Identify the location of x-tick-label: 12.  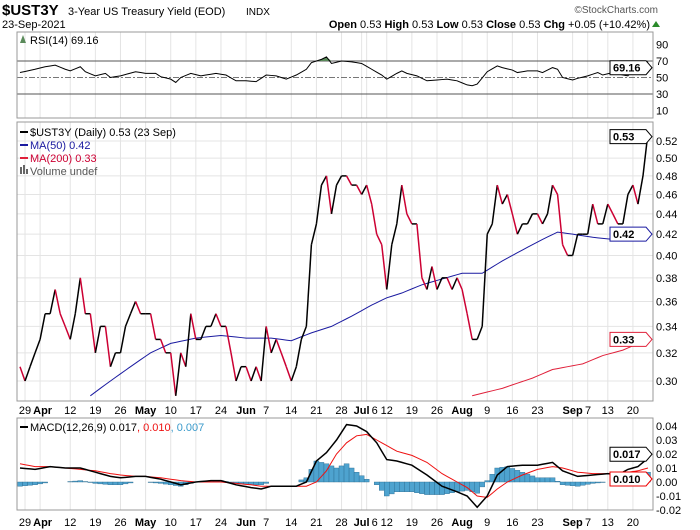
(387, 411).